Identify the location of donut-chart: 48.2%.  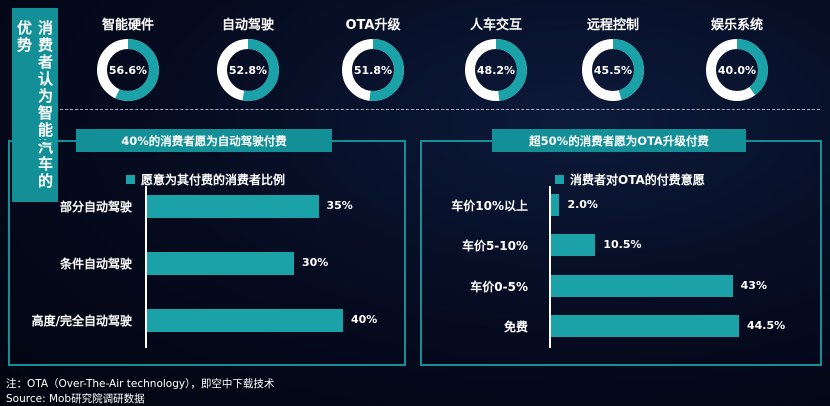
(496, 70).